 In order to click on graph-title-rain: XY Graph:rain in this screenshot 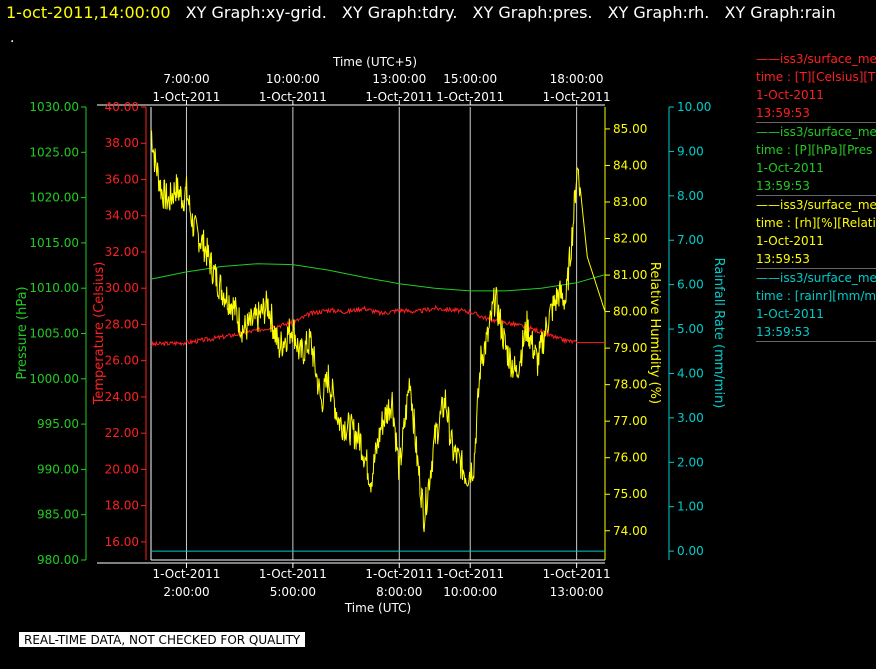, I will do `click(780, 12)`.